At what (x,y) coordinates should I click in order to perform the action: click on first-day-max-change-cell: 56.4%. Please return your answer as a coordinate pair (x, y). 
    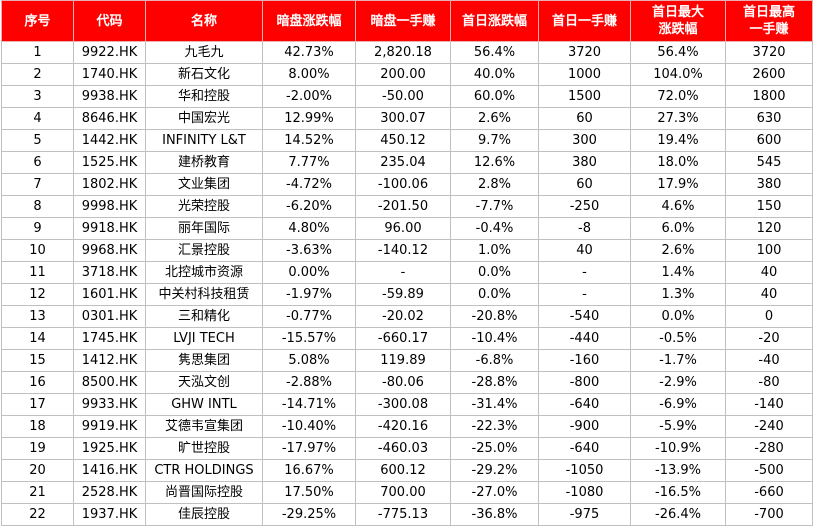
    Looking at the image, I should click on (678, 52).